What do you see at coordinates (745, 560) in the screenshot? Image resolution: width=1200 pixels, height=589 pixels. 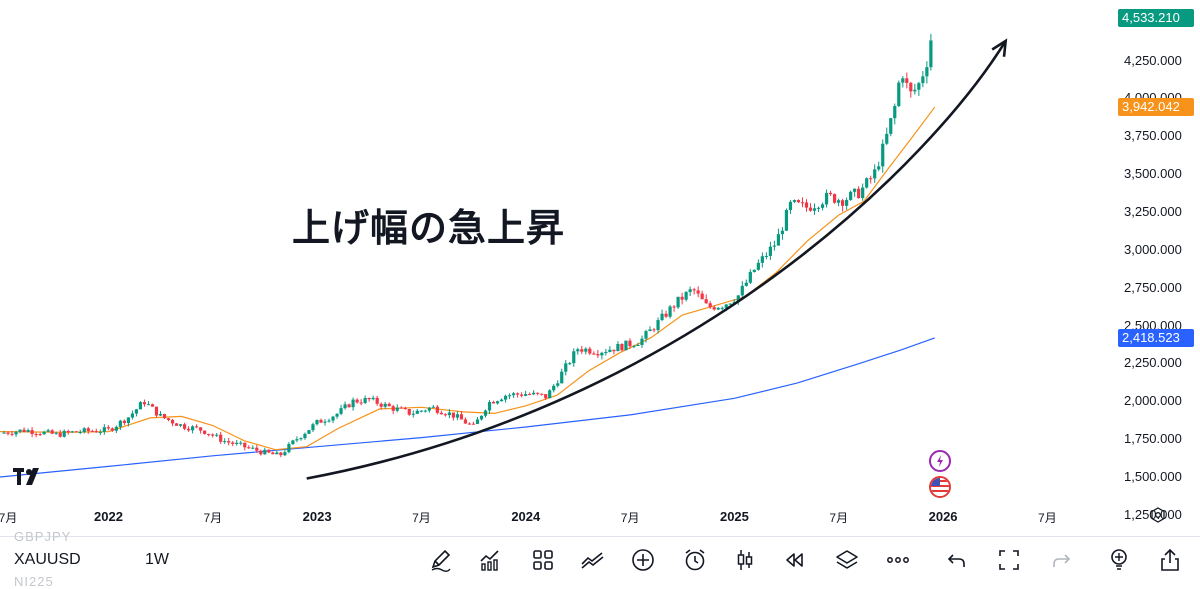 I see `candle-type-icon` at bounding box center [745, 560].